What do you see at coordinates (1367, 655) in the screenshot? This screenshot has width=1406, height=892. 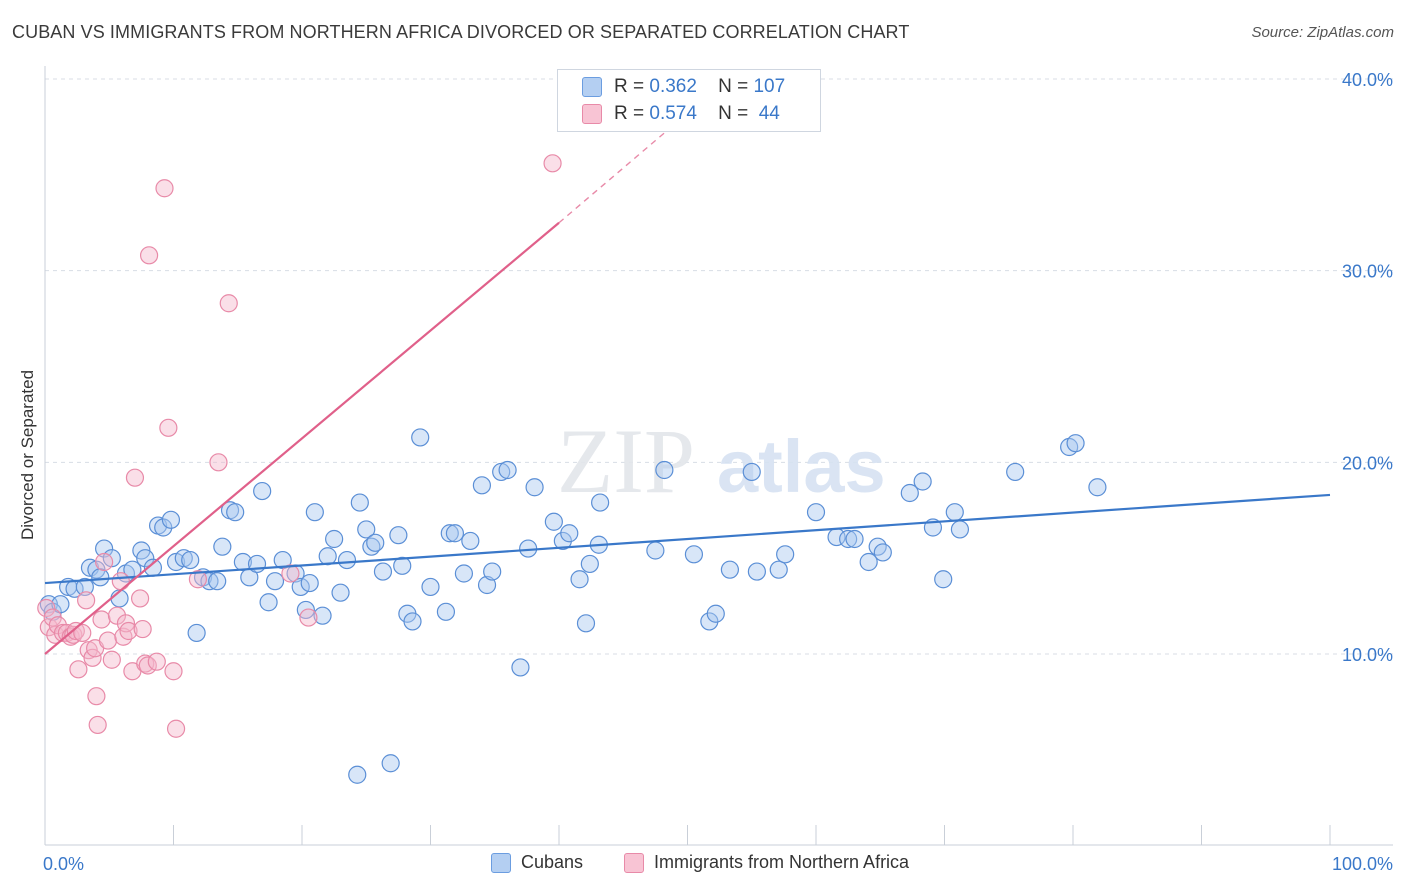 I see `y-tick-label: 10.0%` at bounding box center [1367, 655].